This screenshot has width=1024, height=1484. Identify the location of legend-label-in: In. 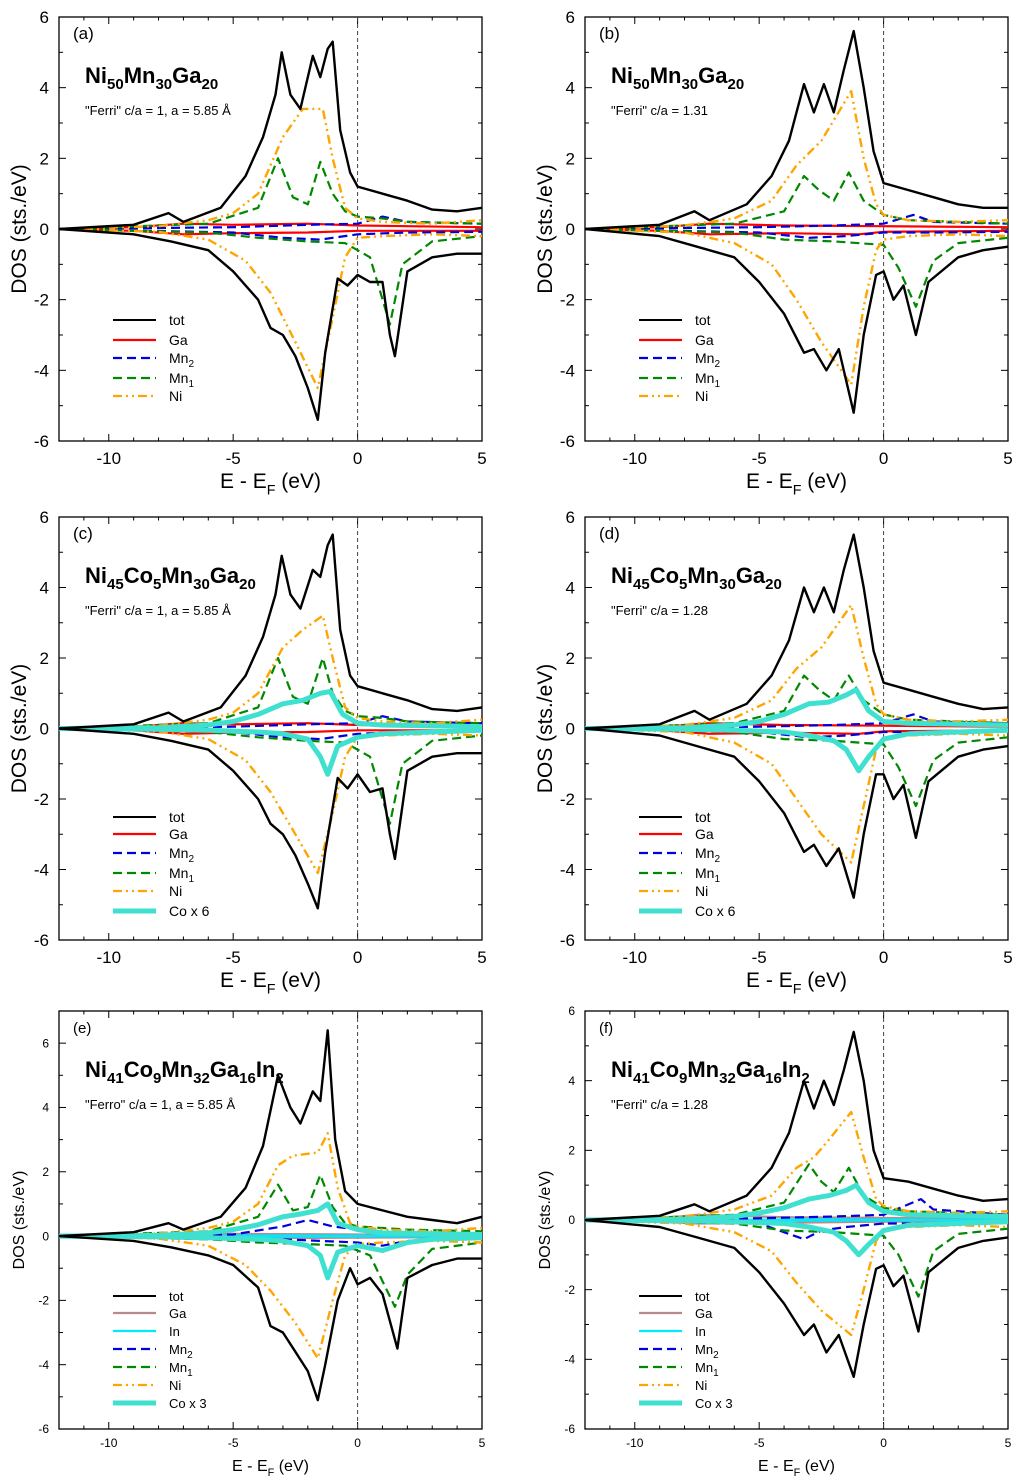
(174, 1331).